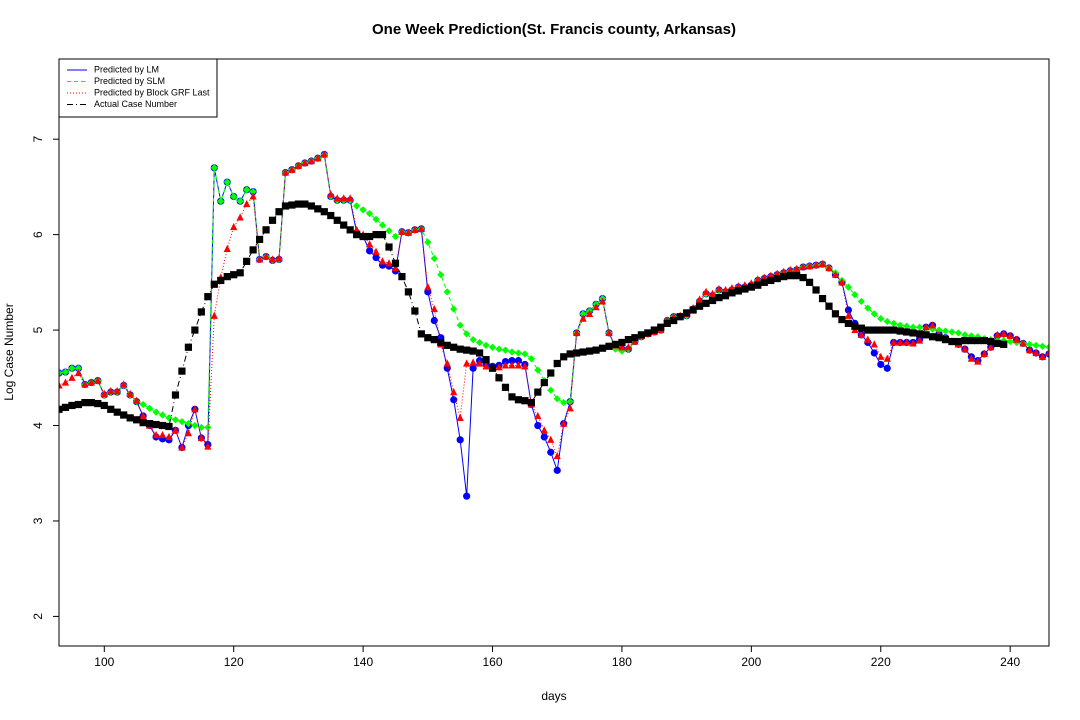  I want to click on x-tick-label: 240, so click(1010, 662).